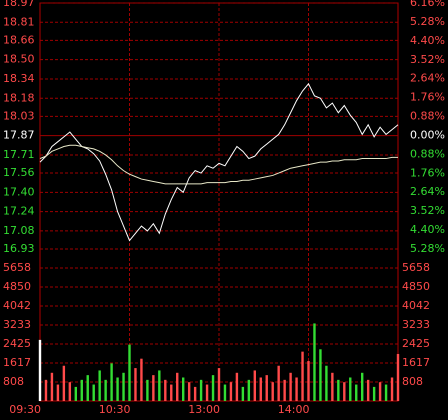  What do you see at coordinates (19, 4) in the screenshot?
I see `y-tick-label: 18.97` at bounding box center [19, 4].